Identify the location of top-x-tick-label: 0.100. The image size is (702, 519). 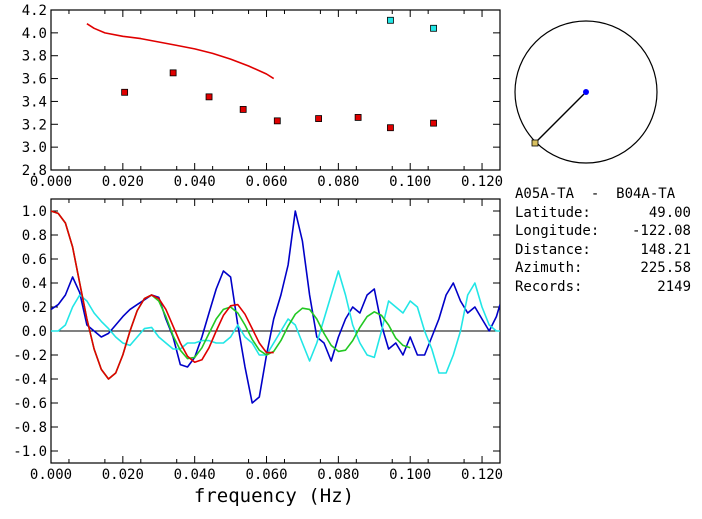
(410, 182).